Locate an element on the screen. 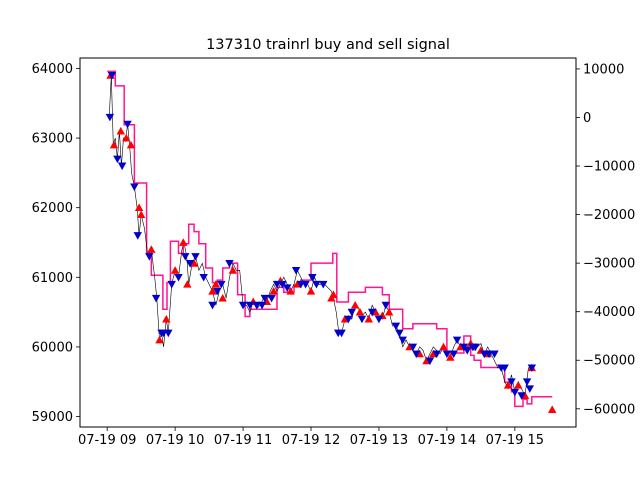 Image resolution: width=640 pixels, height=480 pixels. y-right-tick-label: 0 is located at coordinates (587, 118).